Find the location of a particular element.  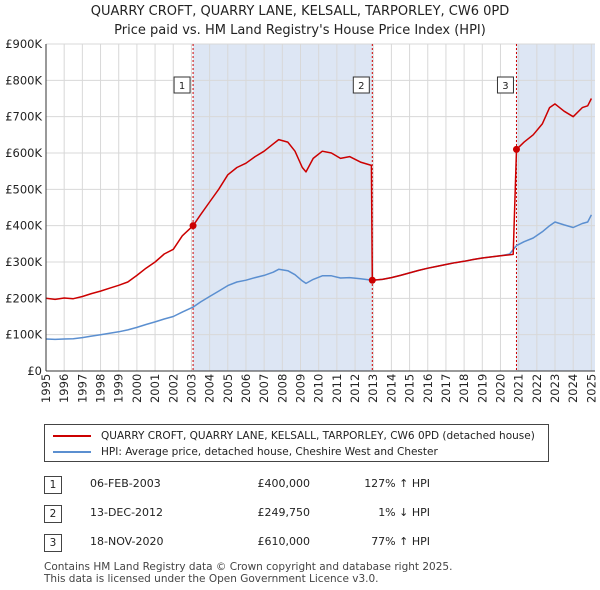

legend-swatch-hpi is located at coordinates (72, 452).